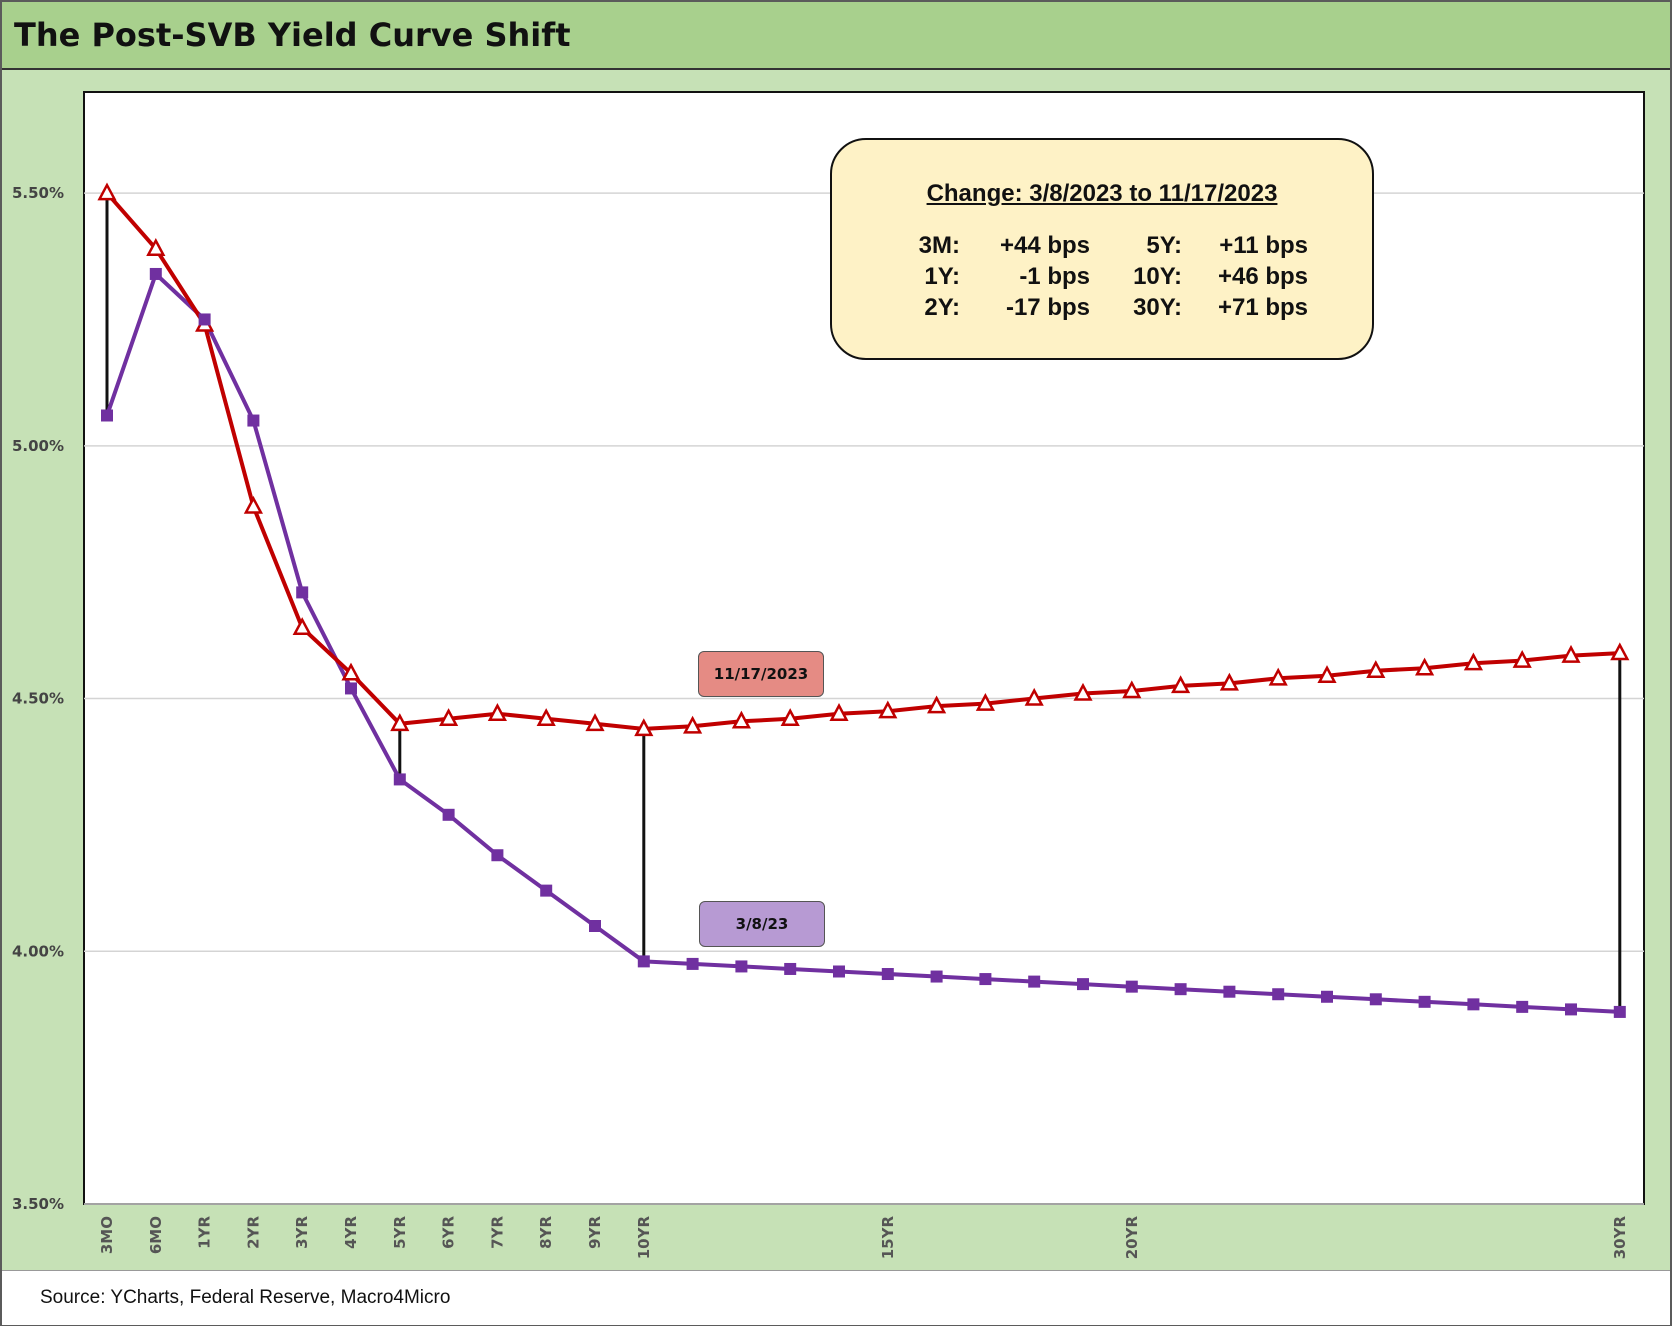  Describe the element at coordinates (38, 446) in the screenshot. I see `y-tick-label: 5.00%` at that location.